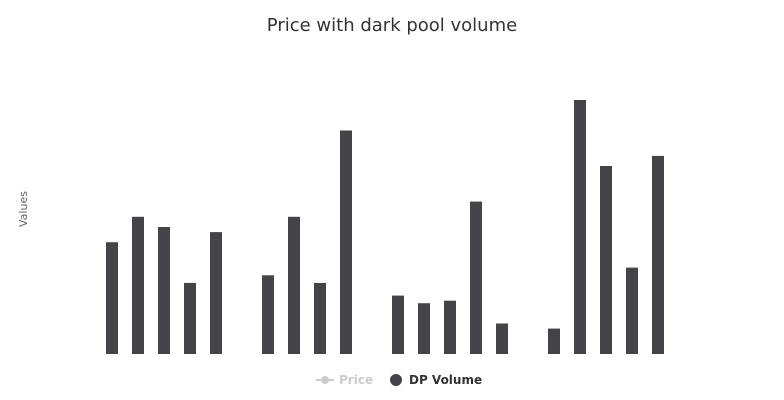 This screenshot has height=400, width=784. I want to click on legend-item-dp-volume: DP Volume, so click(436, 380).